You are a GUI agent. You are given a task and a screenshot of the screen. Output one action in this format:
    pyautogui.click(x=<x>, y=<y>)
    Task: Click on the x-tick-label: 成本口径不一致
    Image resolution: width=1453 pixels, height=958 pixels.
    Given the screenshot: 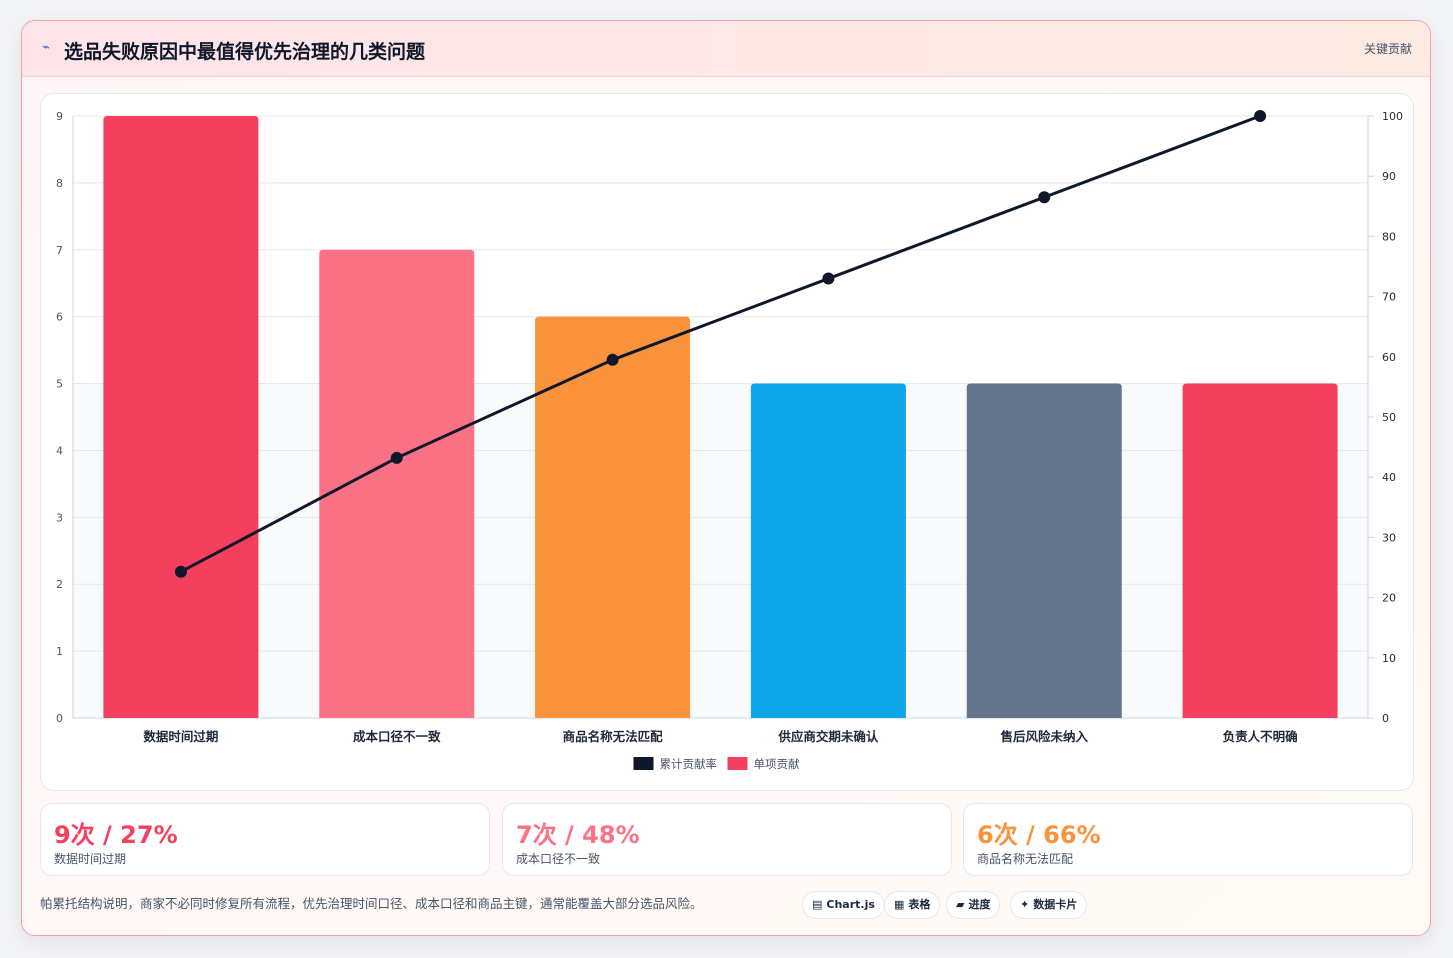 What is the action you would take?
    pyautogui.click(x=397, y=736)
    